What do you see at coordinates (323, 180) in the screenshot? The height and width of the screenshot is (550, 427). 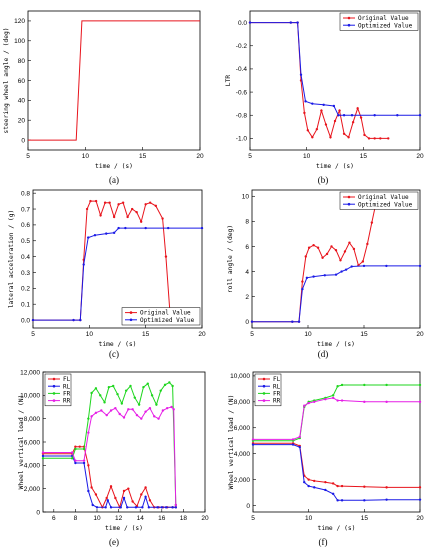 I see `panel-label: (b)` at bounding box center [323, 180].